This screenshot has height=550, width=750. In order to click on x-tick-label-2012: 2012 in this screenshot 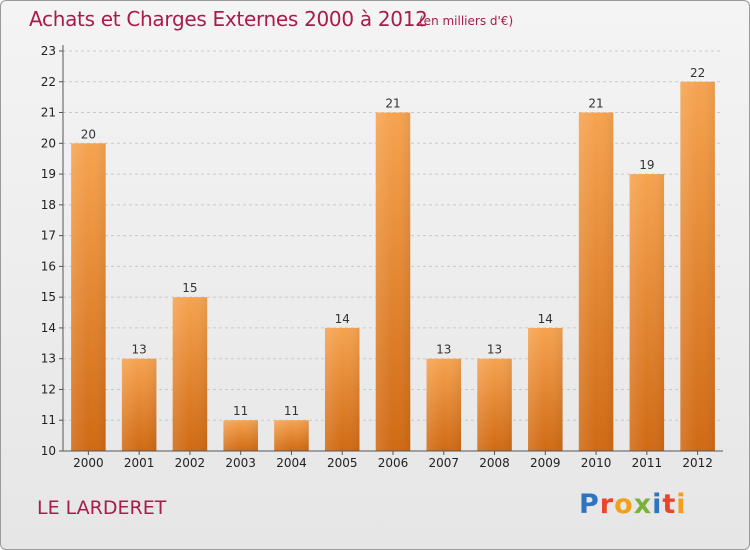, I will do `click(697, 463)`.